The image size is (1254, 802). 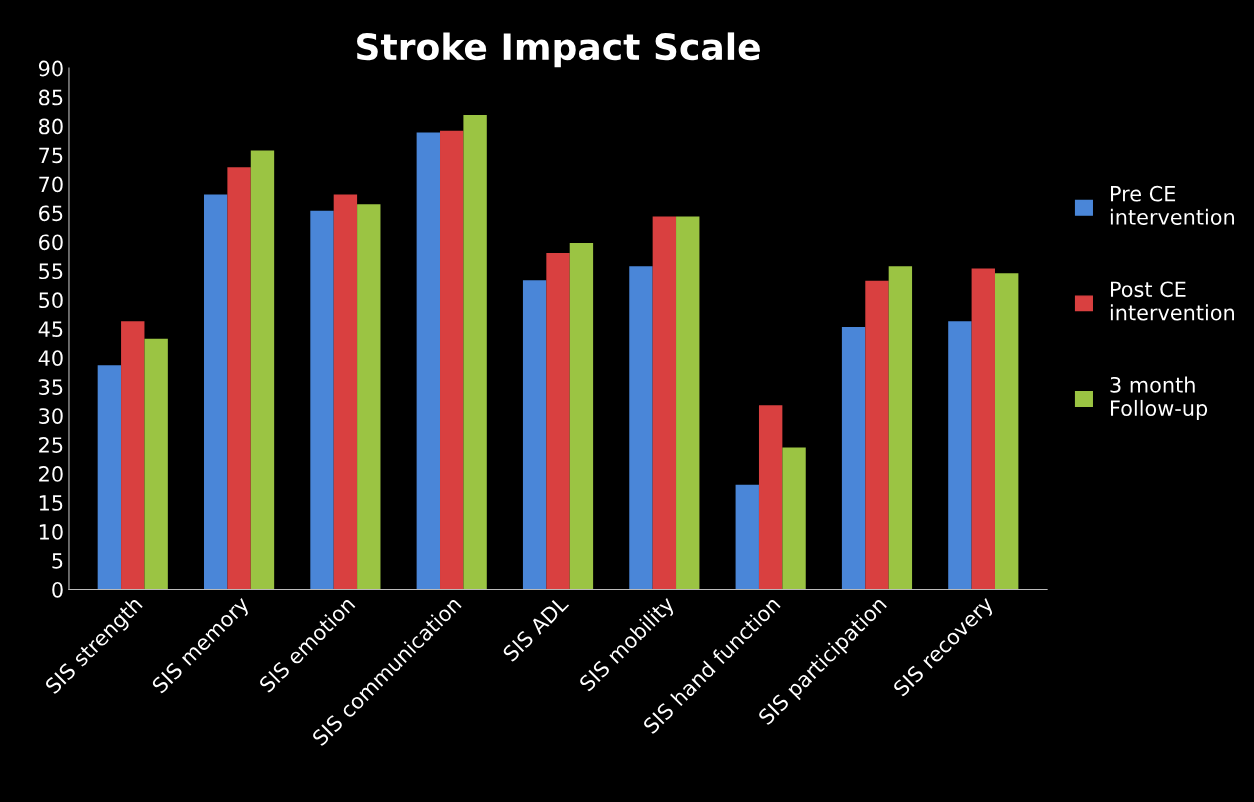 I want to click on chart-title: Stroke Impact Scale, so click(x=558, y=50).